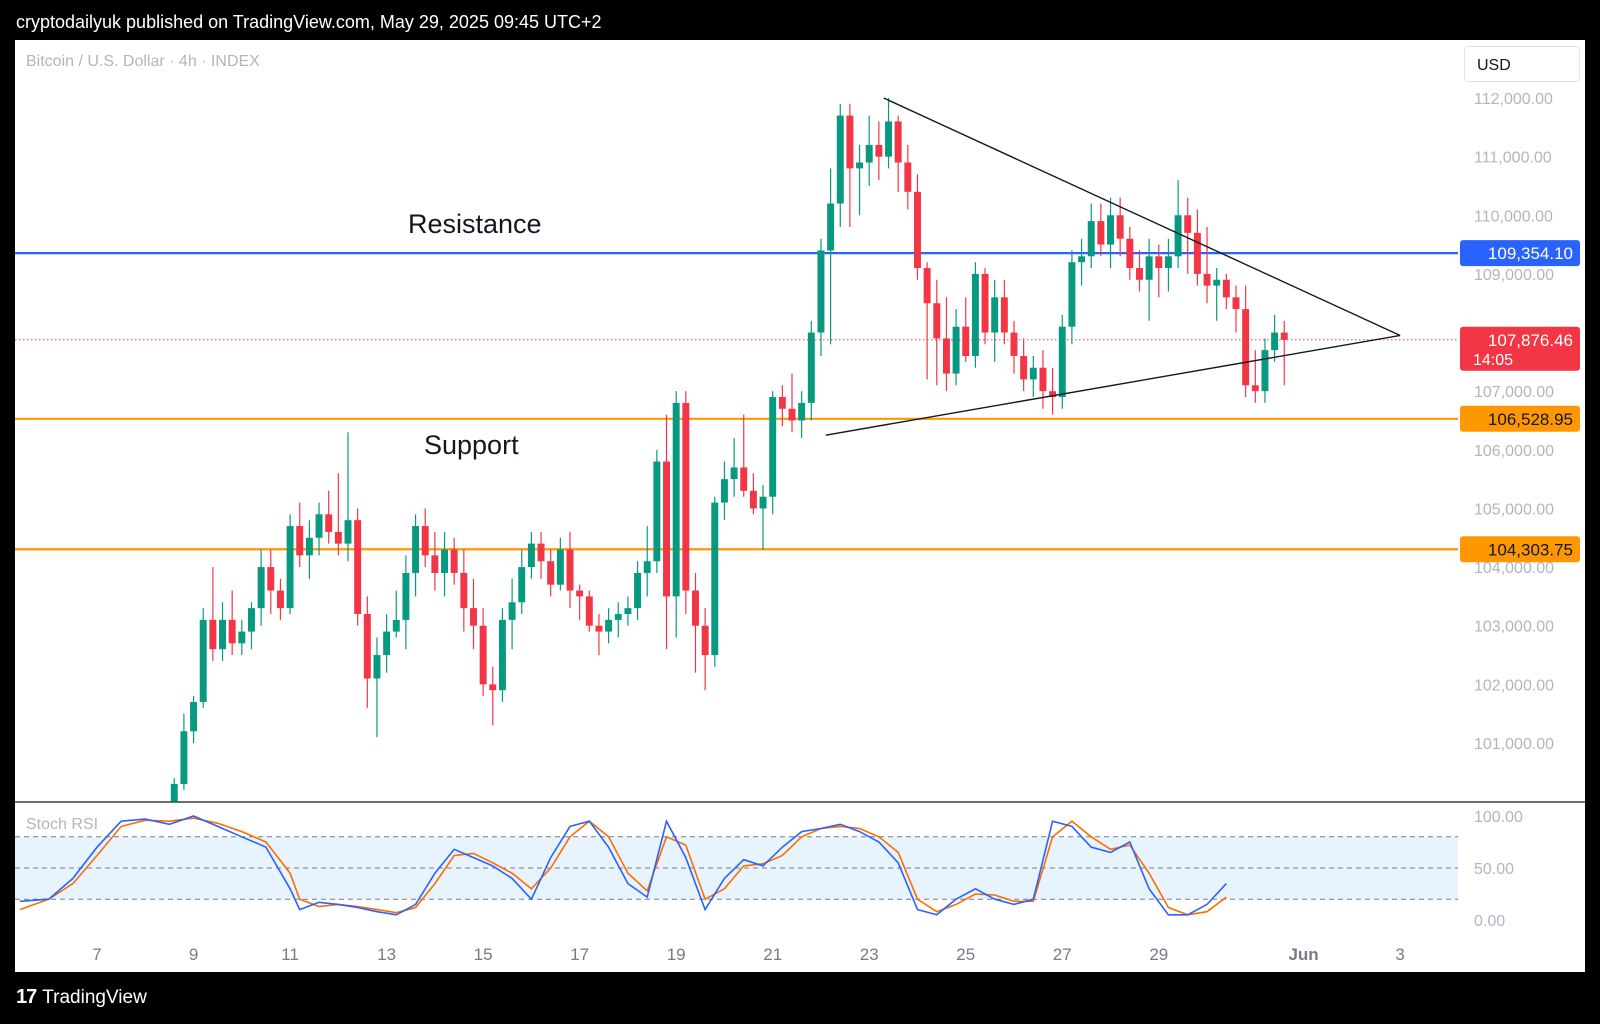 Image resolution: width=1600 pixels, height=1024 pixels. I want to click on price-tick-label: 105,000.00, so click(1514, 509).